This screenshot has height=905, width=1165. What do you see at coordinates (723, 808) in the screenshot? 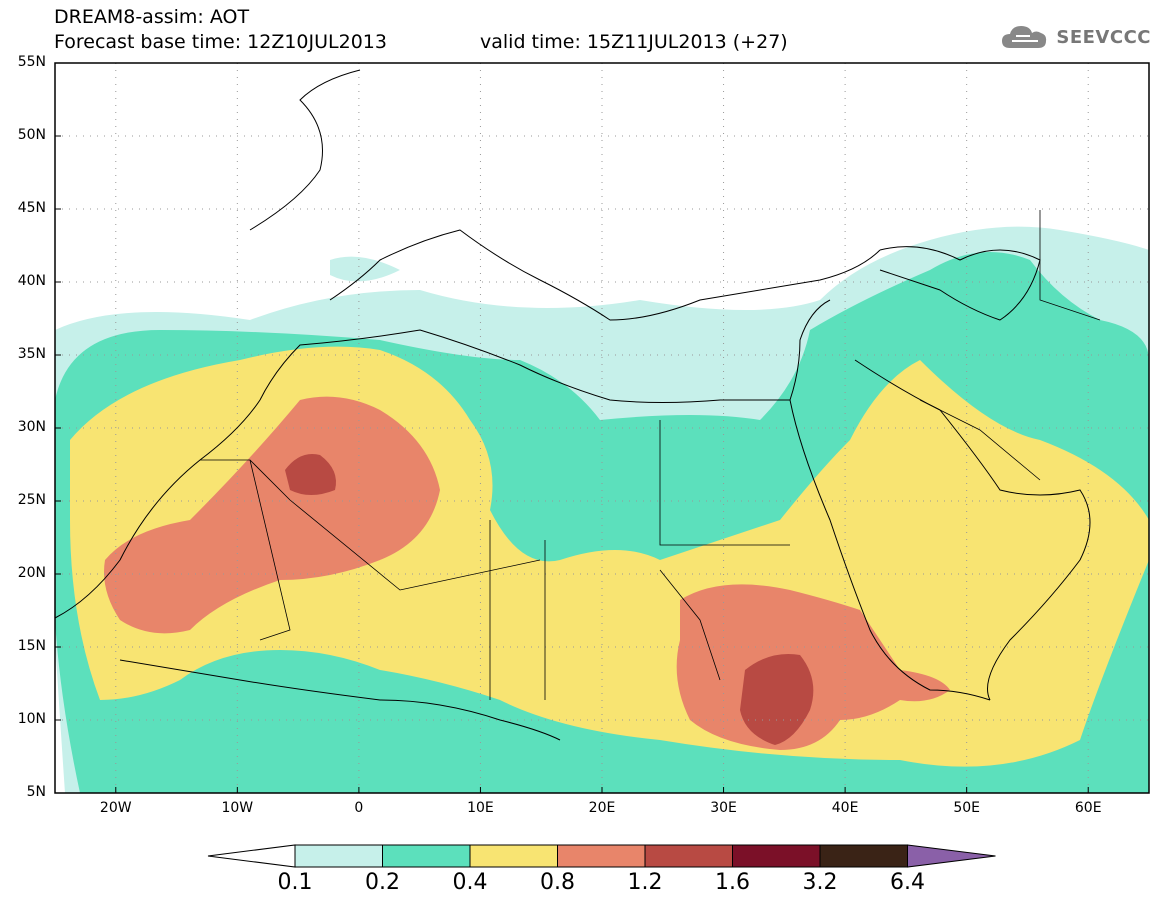
I see `lon-label: 30E` at bounding box center [723, 808].